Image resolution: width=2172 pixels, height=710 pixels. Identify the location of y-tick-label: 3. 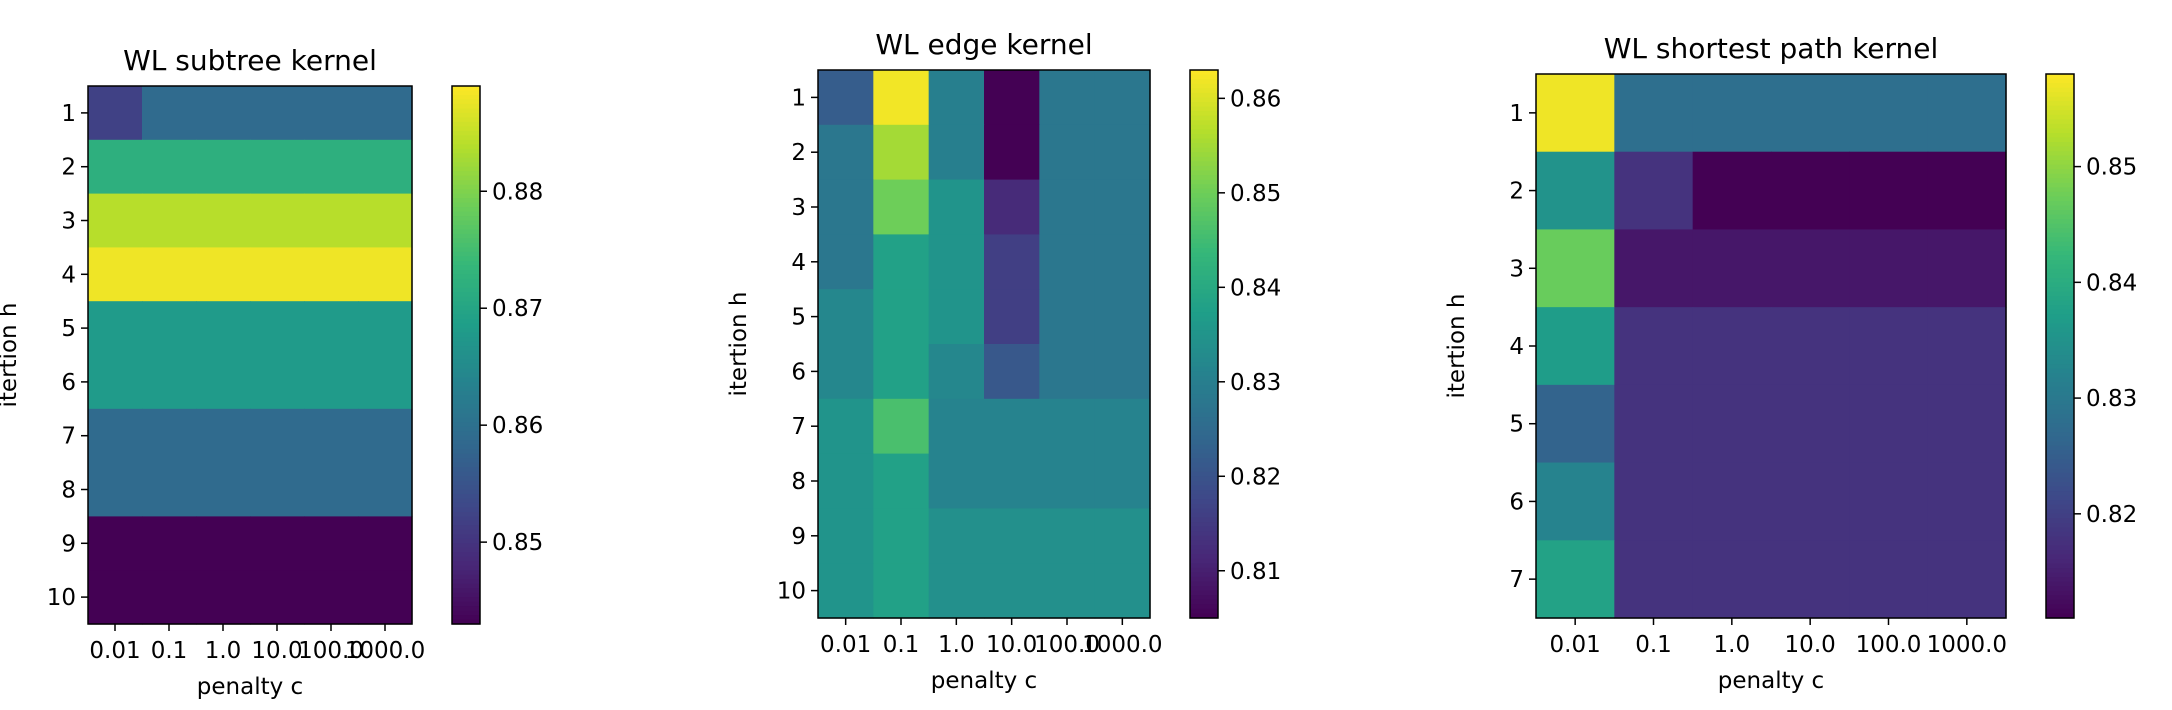
(68, 222).